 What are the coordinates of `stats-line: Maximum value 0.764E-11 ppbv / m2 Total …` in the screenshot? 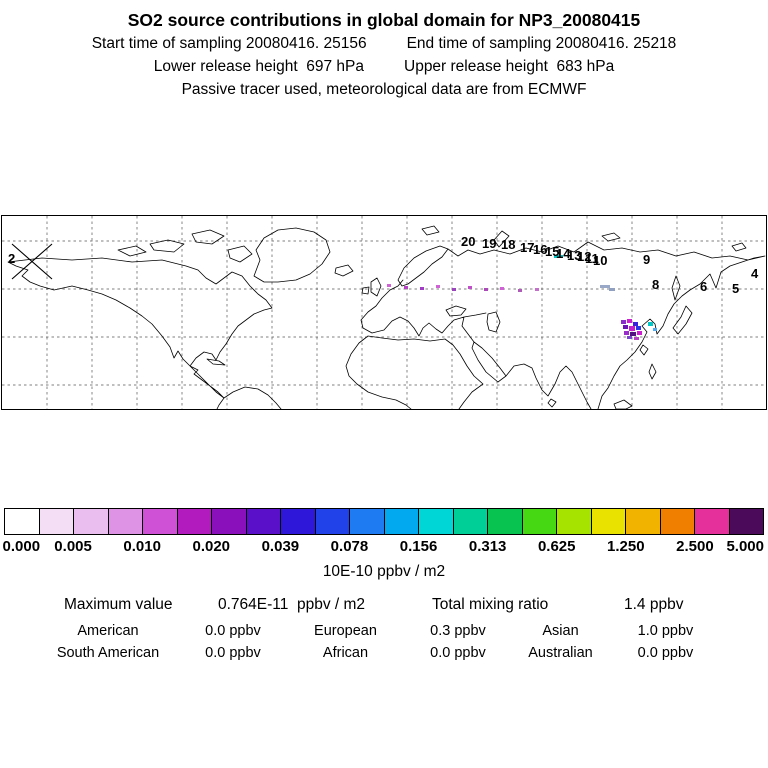 It's located at (384, 606).